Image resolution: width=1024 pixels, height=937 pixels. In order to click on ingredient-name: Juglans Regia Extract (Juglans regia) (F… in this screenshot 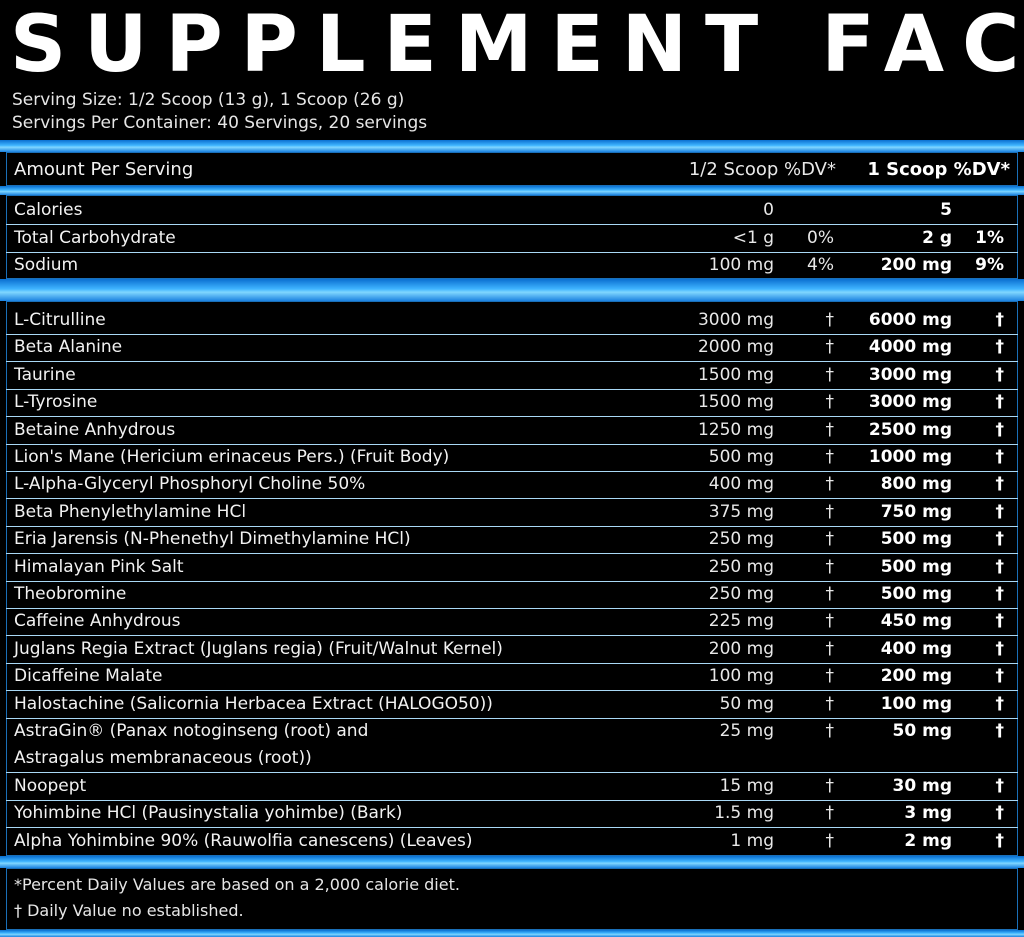, I will do `click(258, 648)`.